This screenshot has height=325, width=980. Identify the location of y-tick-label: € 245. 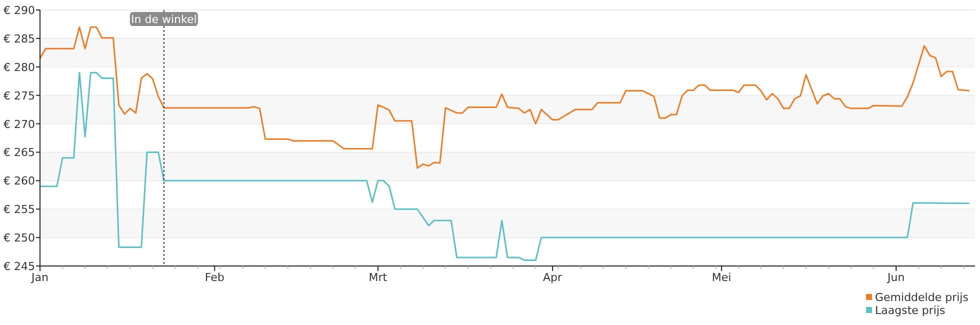
(19, 266).